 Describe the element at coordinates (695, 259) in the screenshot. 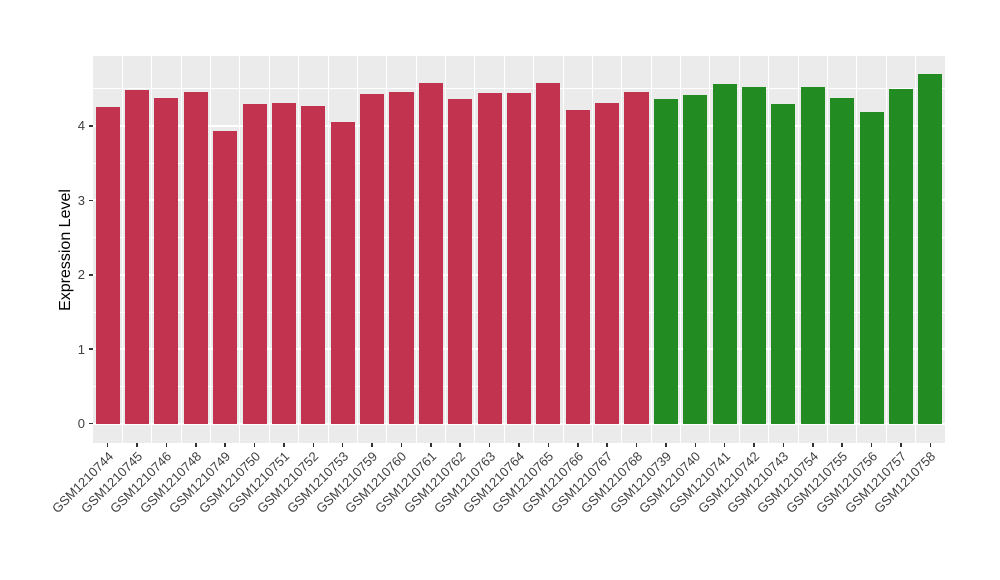

I see `bar-GSM1210740` at that location.